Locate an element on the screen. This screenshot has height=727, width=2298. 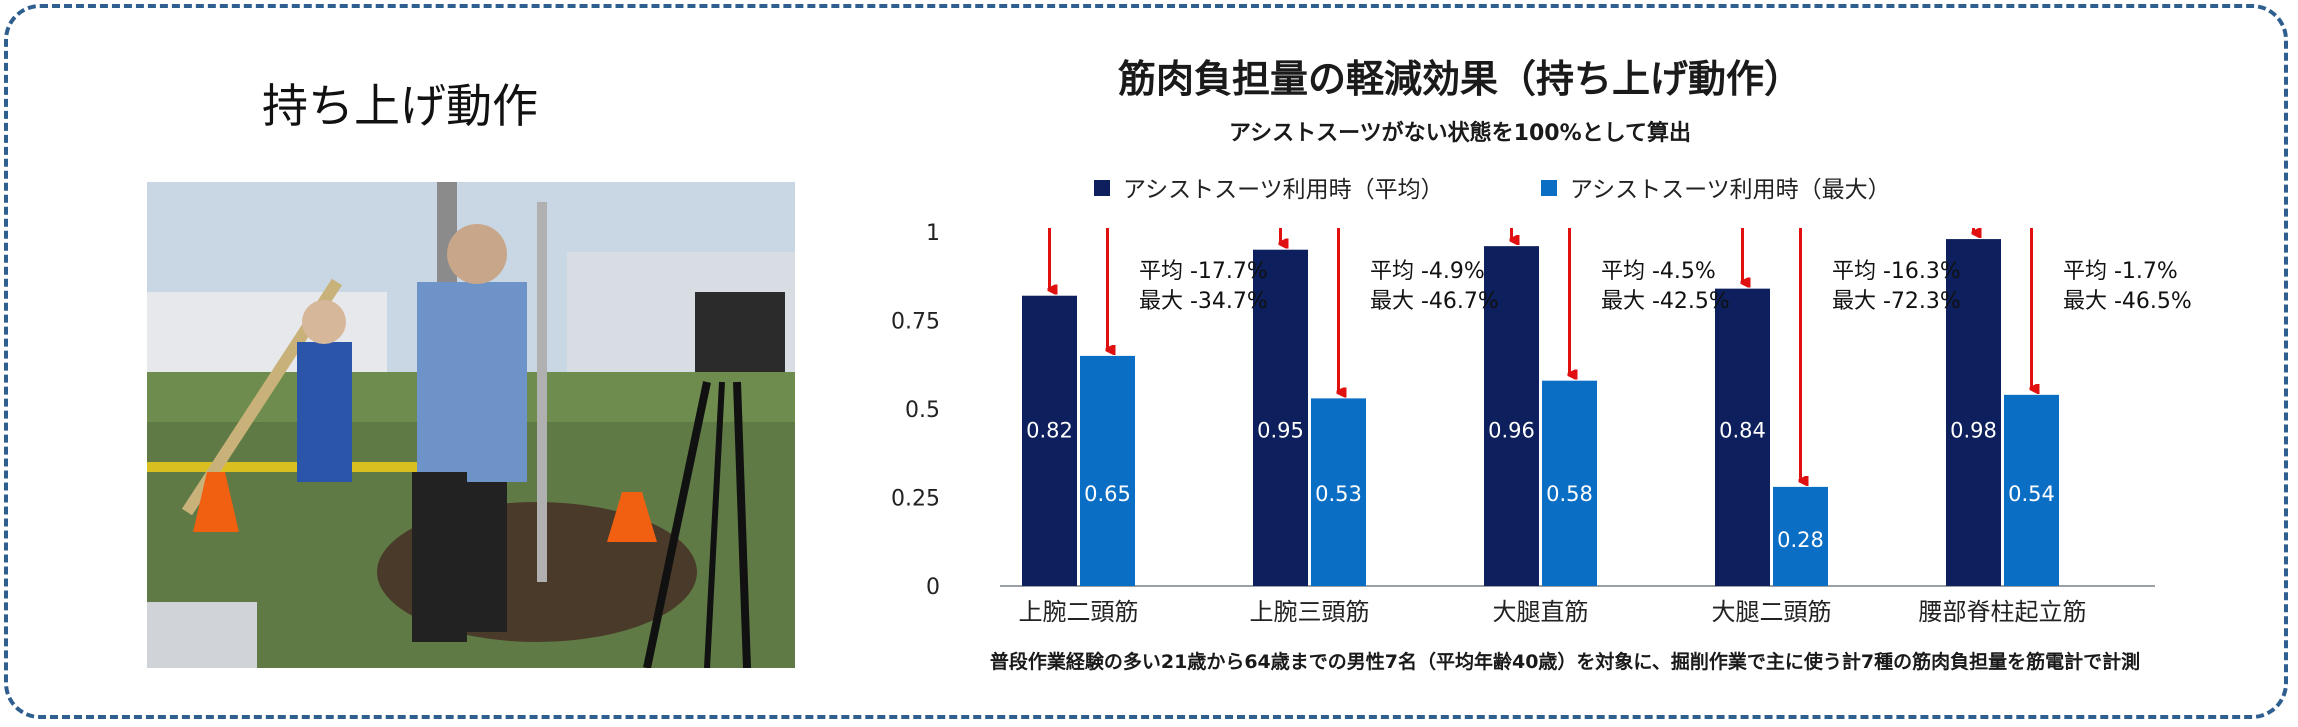
bar-value-label: 0.65 is located at coordinates (1107, 494).